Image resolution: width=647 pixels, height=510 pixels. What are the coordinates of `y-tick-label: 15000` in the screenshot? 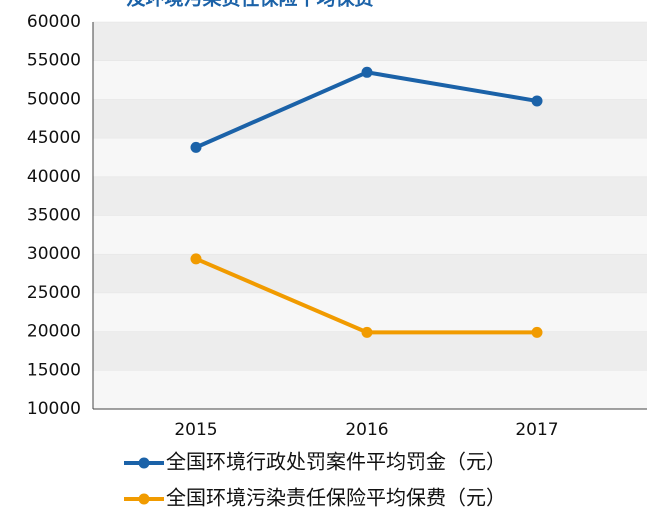 It's located at (54, 370).